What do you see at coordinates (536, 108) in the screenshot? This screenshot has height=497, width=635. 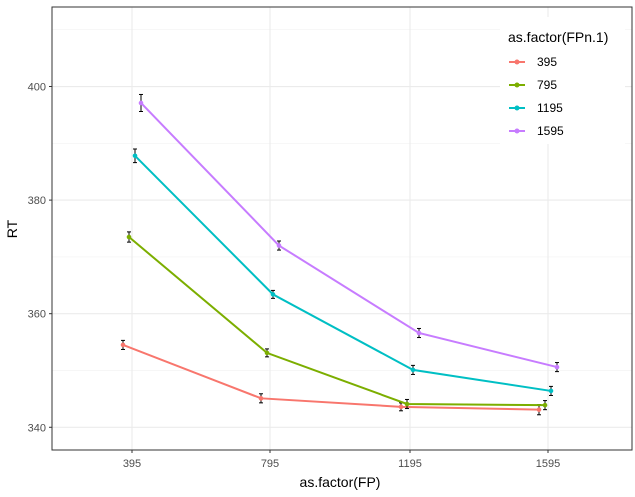 I see `legend-item-1195: 1195` at bounding box center [536, 108].